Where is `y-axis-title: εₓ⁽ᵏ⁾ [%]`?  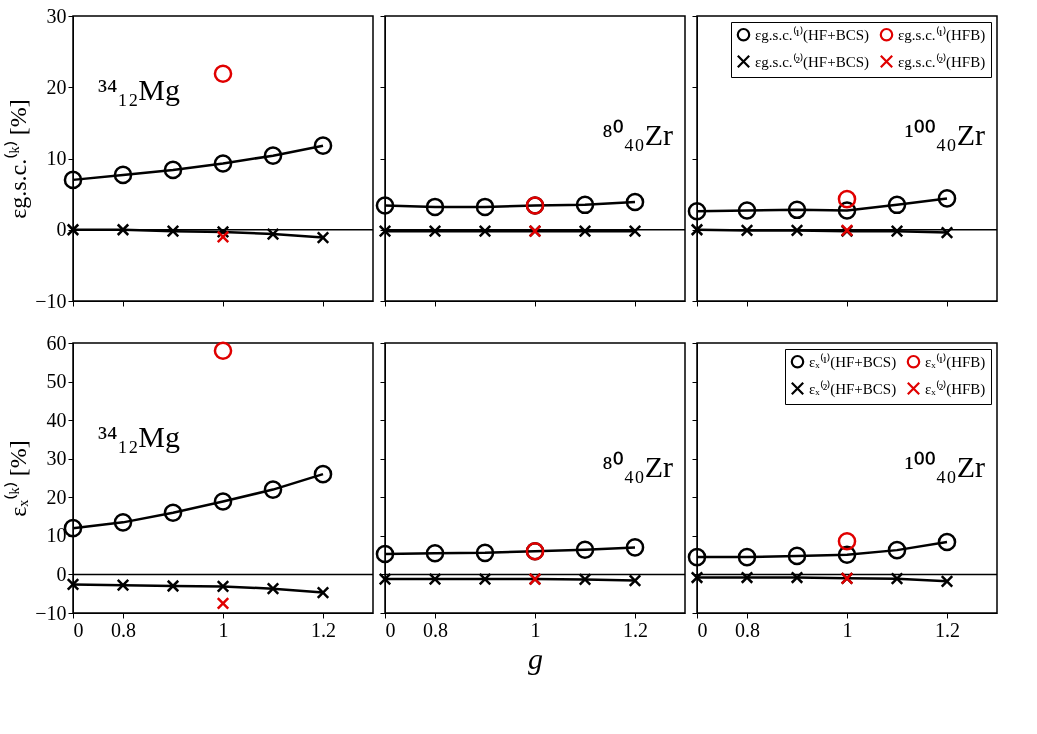
y-axis-title: εₓ⁽ᵏ⁾ [%] is located at coordinates (18, 478).